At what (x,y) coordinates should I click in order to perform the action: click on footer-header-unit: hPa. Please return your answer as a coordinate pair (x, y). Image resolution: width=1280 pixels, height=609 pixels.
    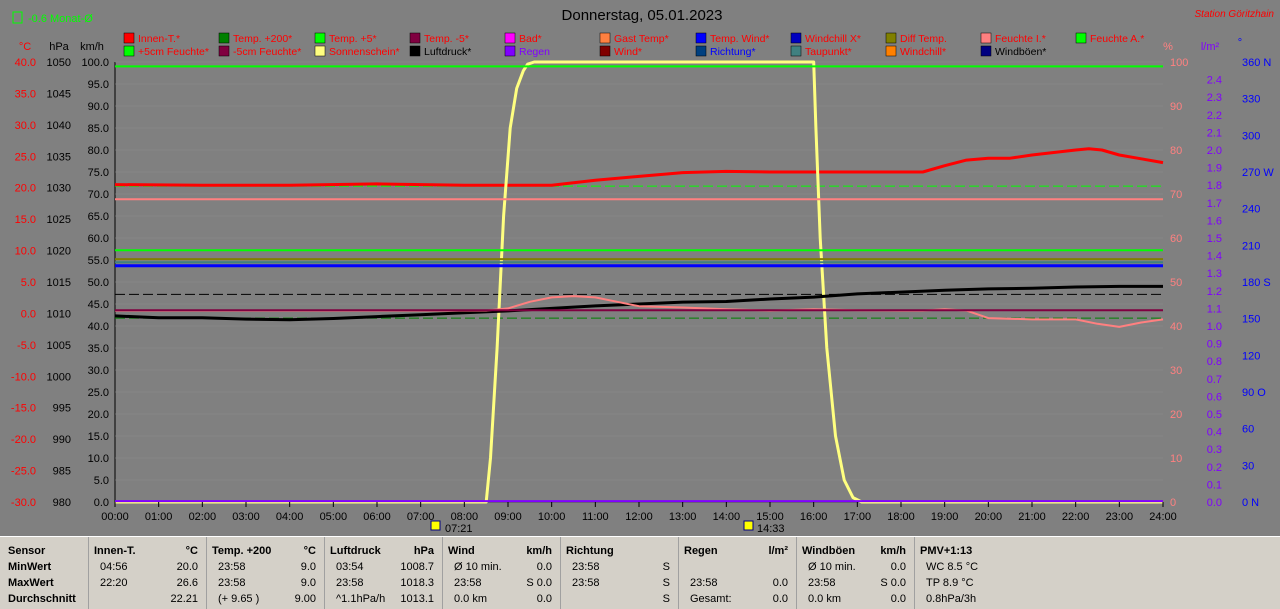
    Looking at the image, I should click on (423, 551).